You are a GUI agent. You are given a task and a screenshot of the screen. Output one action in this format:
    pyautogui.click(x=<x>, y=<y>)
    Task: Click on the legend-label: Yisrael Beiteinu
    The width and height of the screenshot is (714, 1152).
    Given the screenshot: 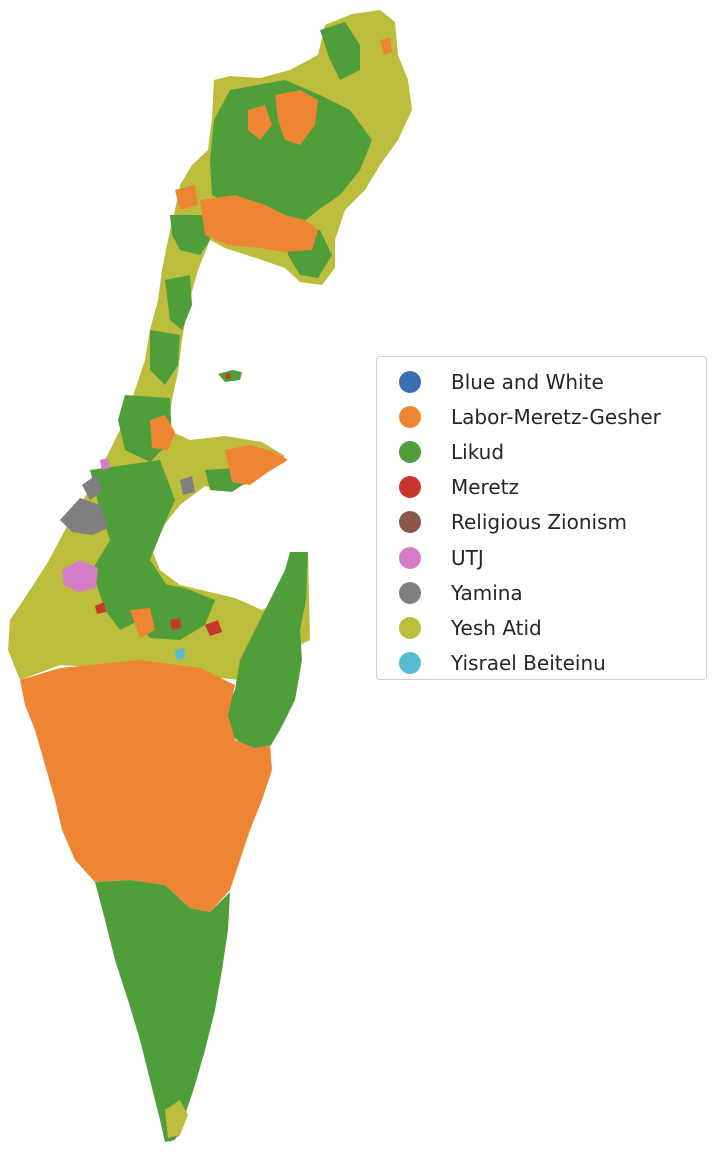 What is the action you would take?
    pyautogui.click(x=528, y=663)
    